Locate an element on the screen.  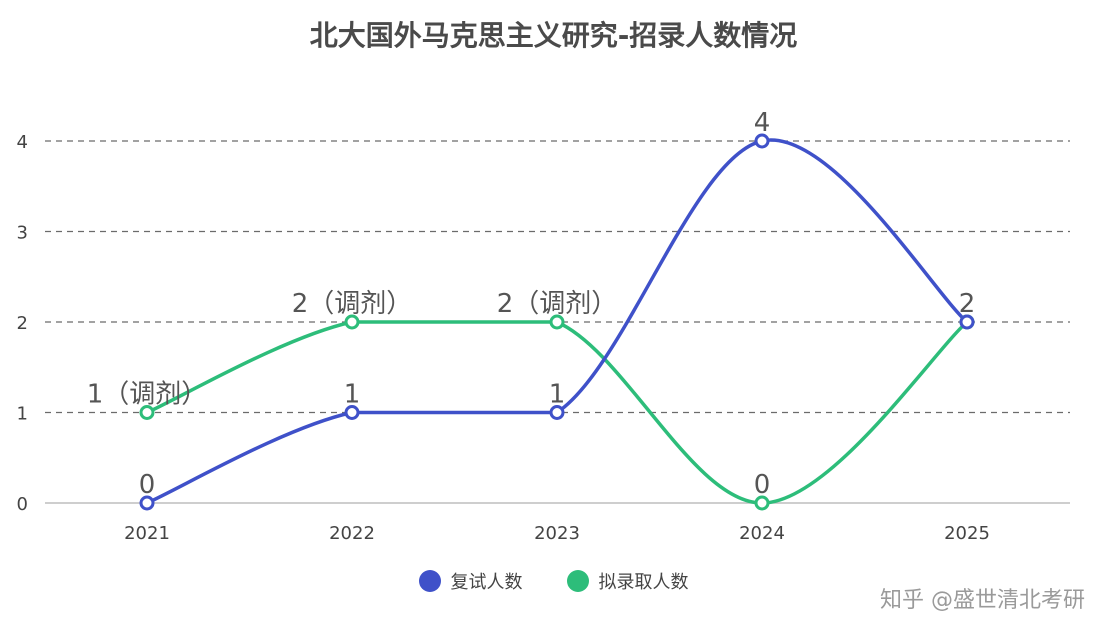
chart-title: 北大国外马克思主义研究-招录人数情况 is located at coordinates (553, 35).